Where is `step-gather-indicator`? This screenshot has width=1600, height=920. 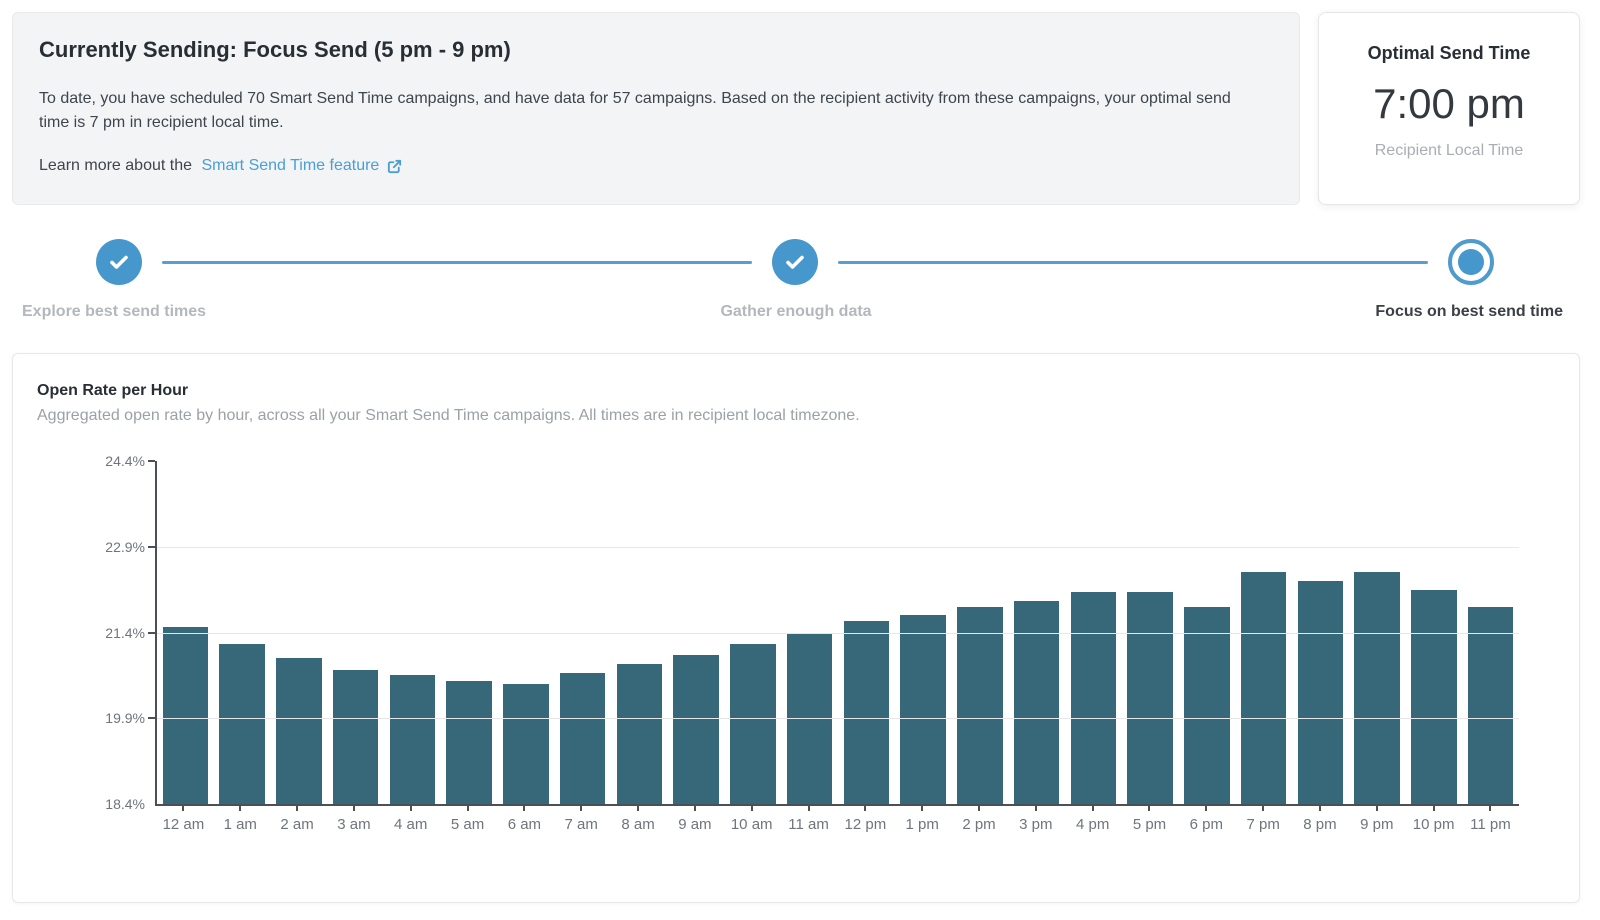
step-gather-indicator is located at coordinates (795, 262).